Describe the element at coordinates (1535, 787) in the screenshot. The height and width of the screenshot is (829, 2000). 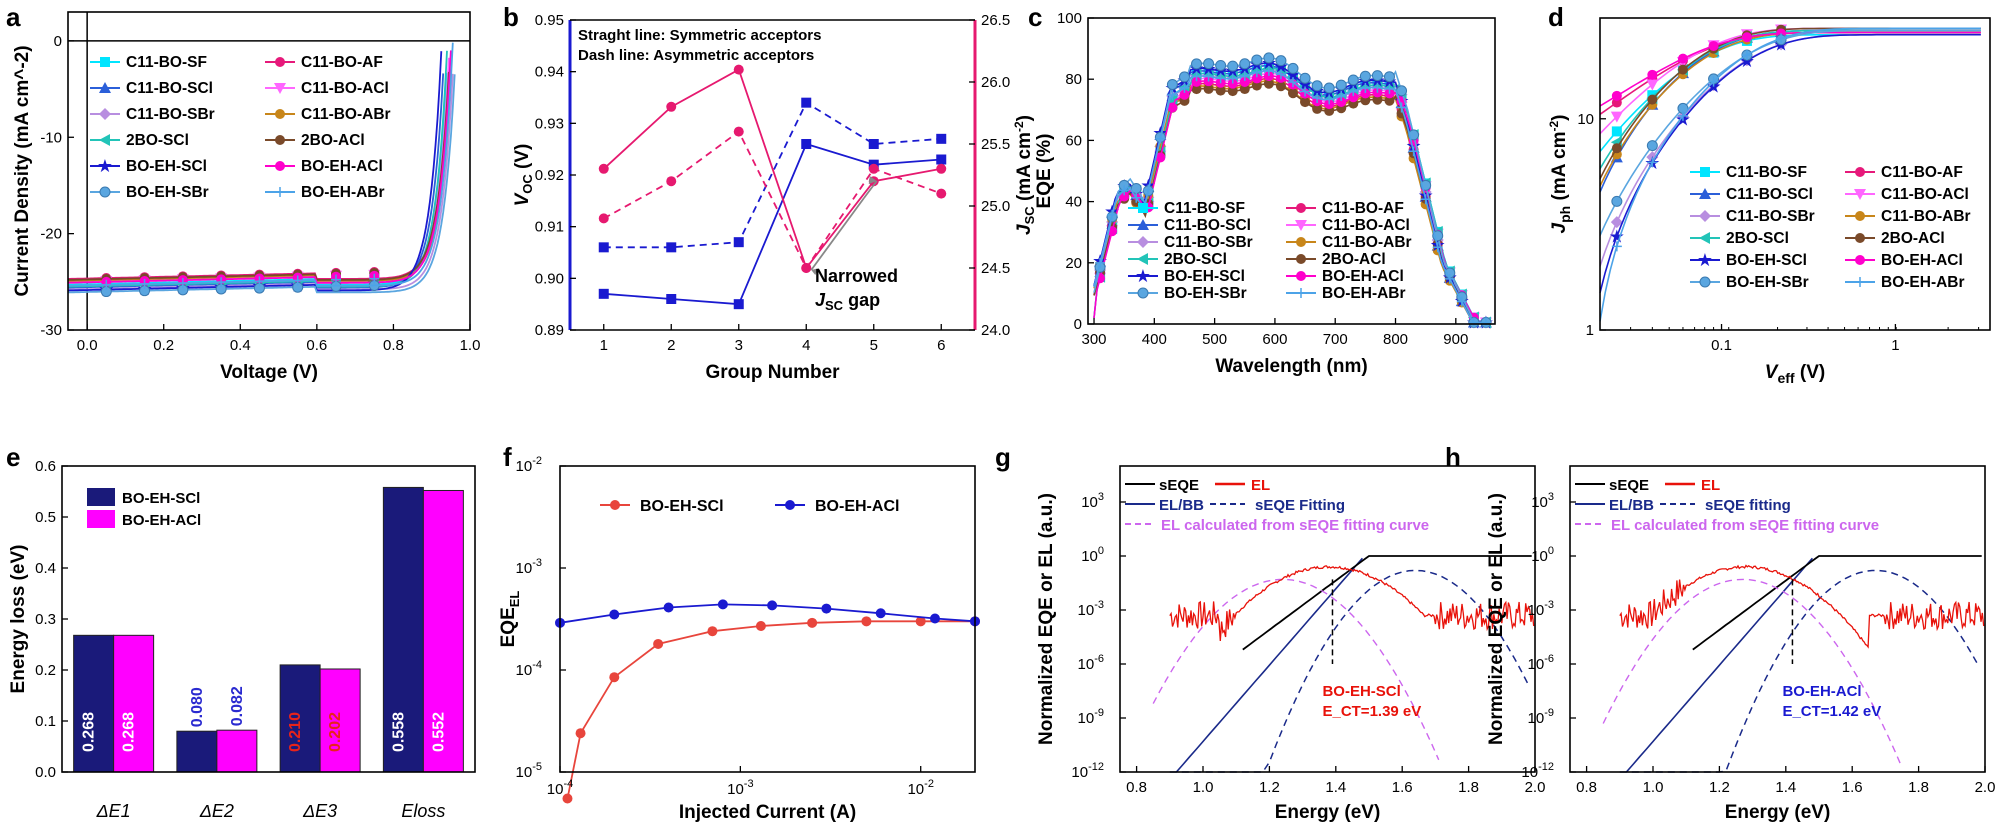
I see `x-tick-label: 2.0` at that location.